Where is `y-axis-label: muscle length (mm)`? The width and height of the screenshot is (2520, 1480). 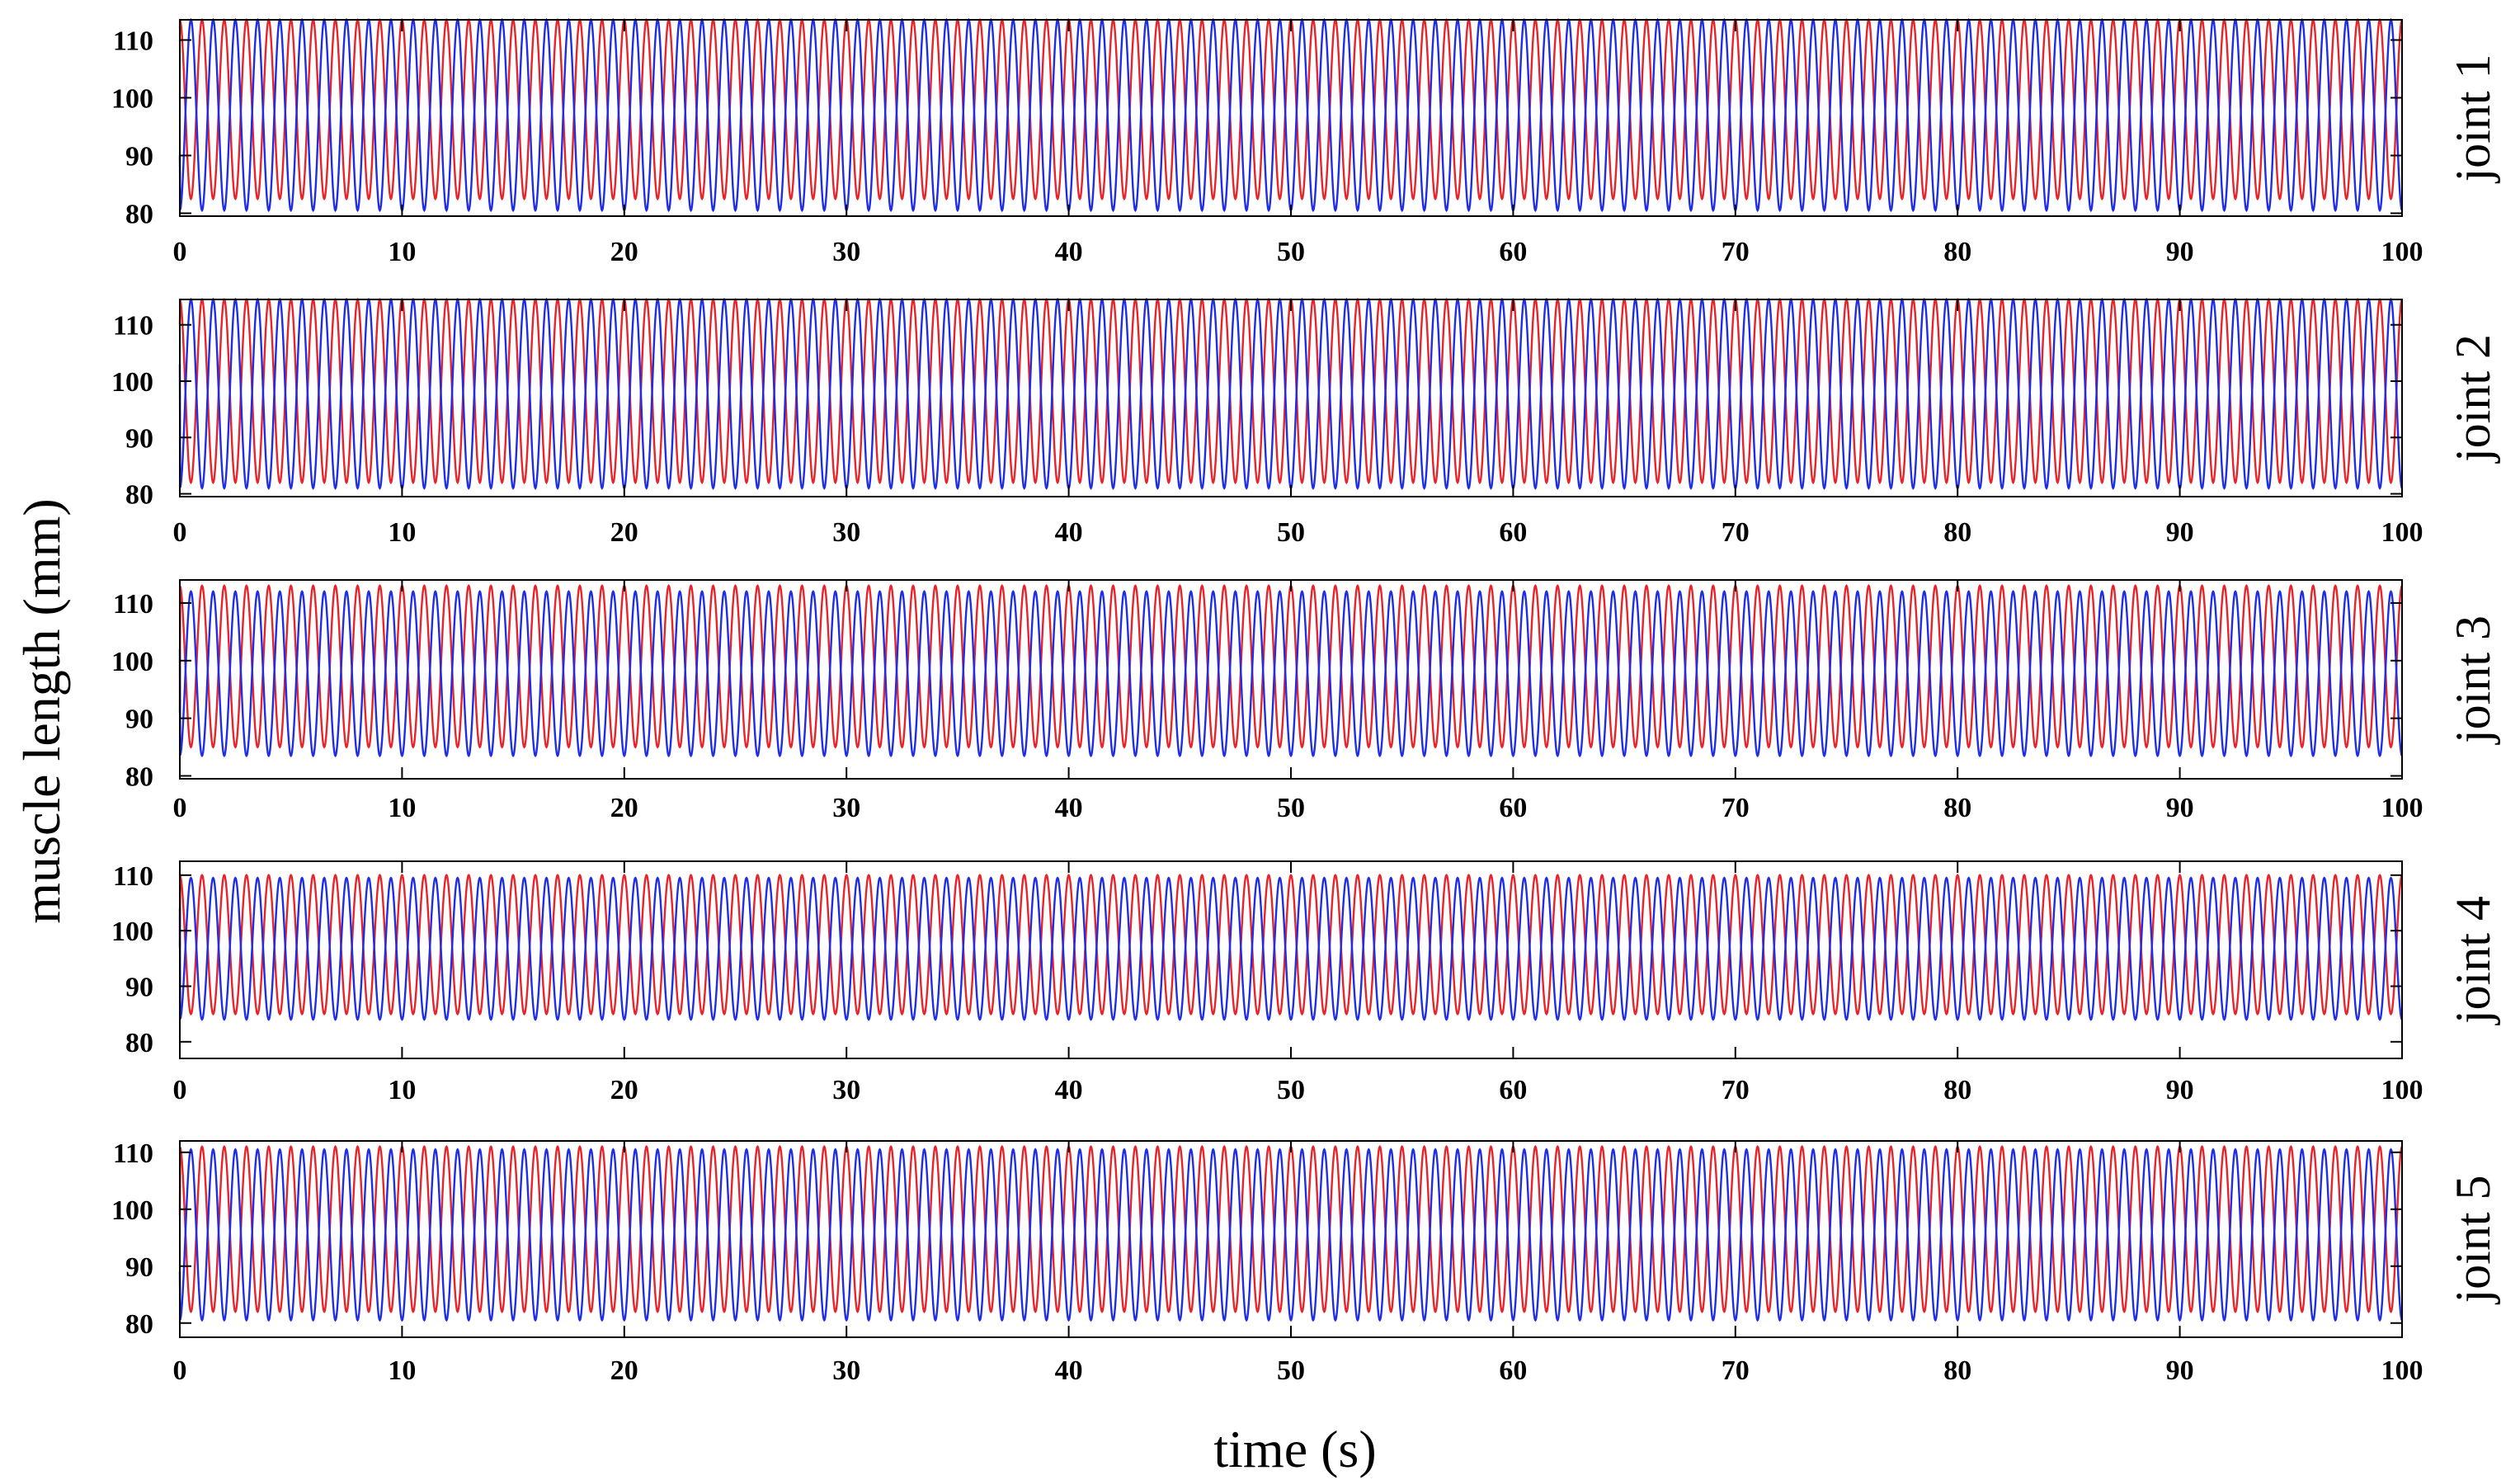 y-axis-label: muscle length (mm) is located at coordinates (41, 710).